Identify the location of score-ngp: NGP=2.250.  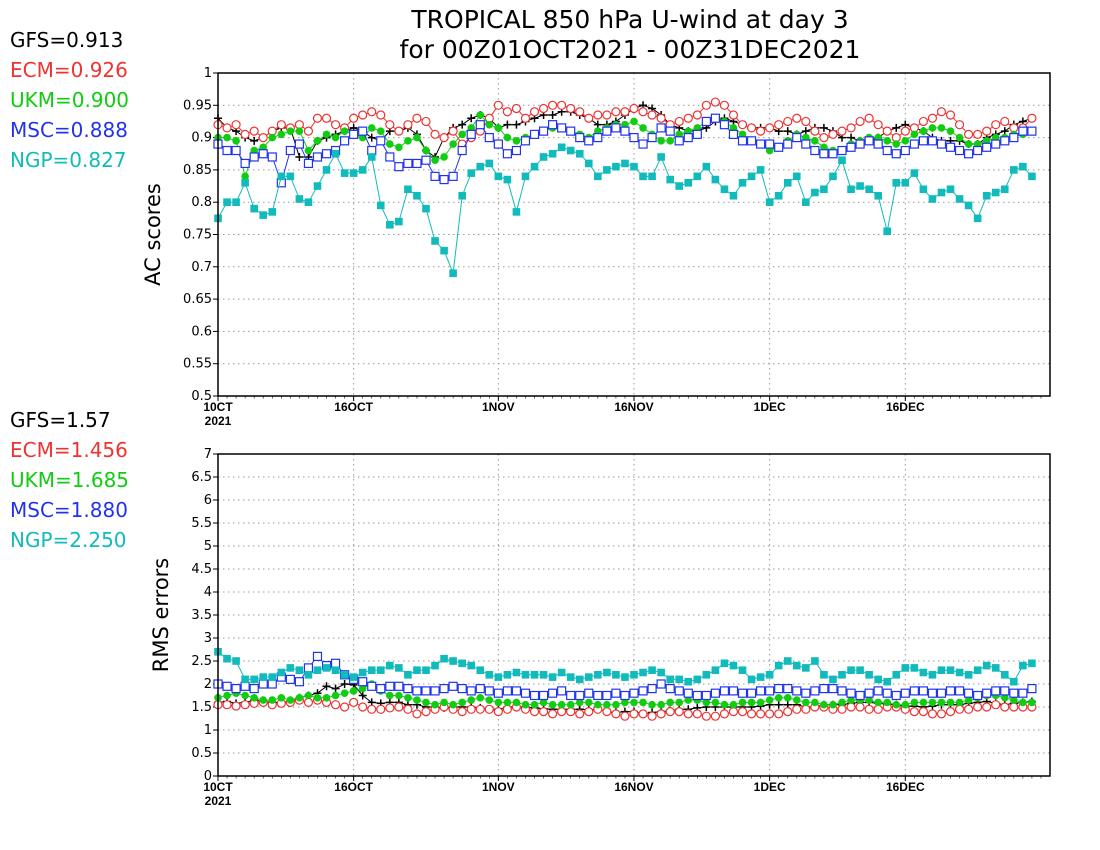
(68, 540).